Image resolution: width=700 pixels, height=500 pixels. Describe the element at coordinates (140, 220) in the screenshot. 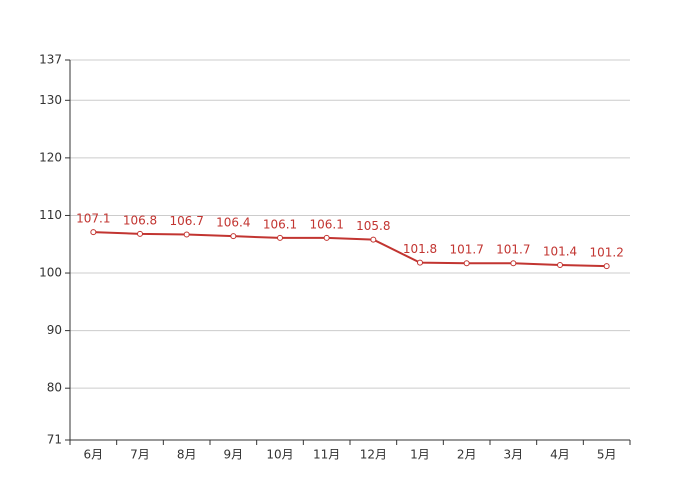

I see `value-label: 106.8` at that location.